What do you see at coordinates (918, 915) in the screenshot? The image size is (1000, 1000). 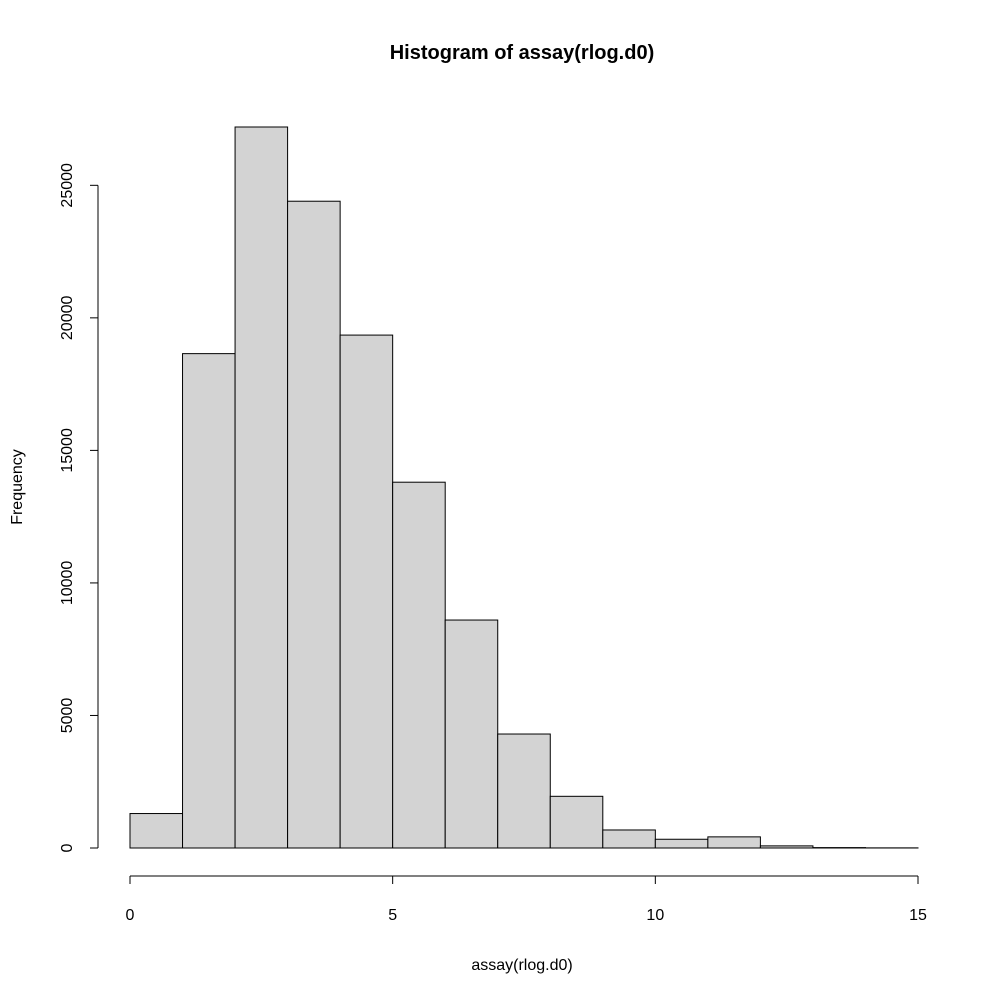 I see `x-tick-label: 15` at bounding box center [918, 915].